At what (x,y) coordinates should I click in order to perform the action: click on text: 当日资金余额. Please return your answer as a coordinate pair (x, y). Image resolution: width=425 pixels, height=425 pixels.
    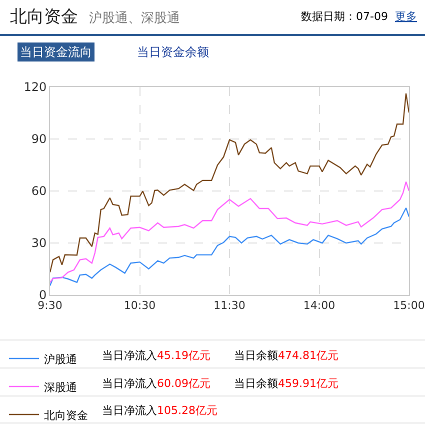
    Looking at the image, I should click on (173, 52).